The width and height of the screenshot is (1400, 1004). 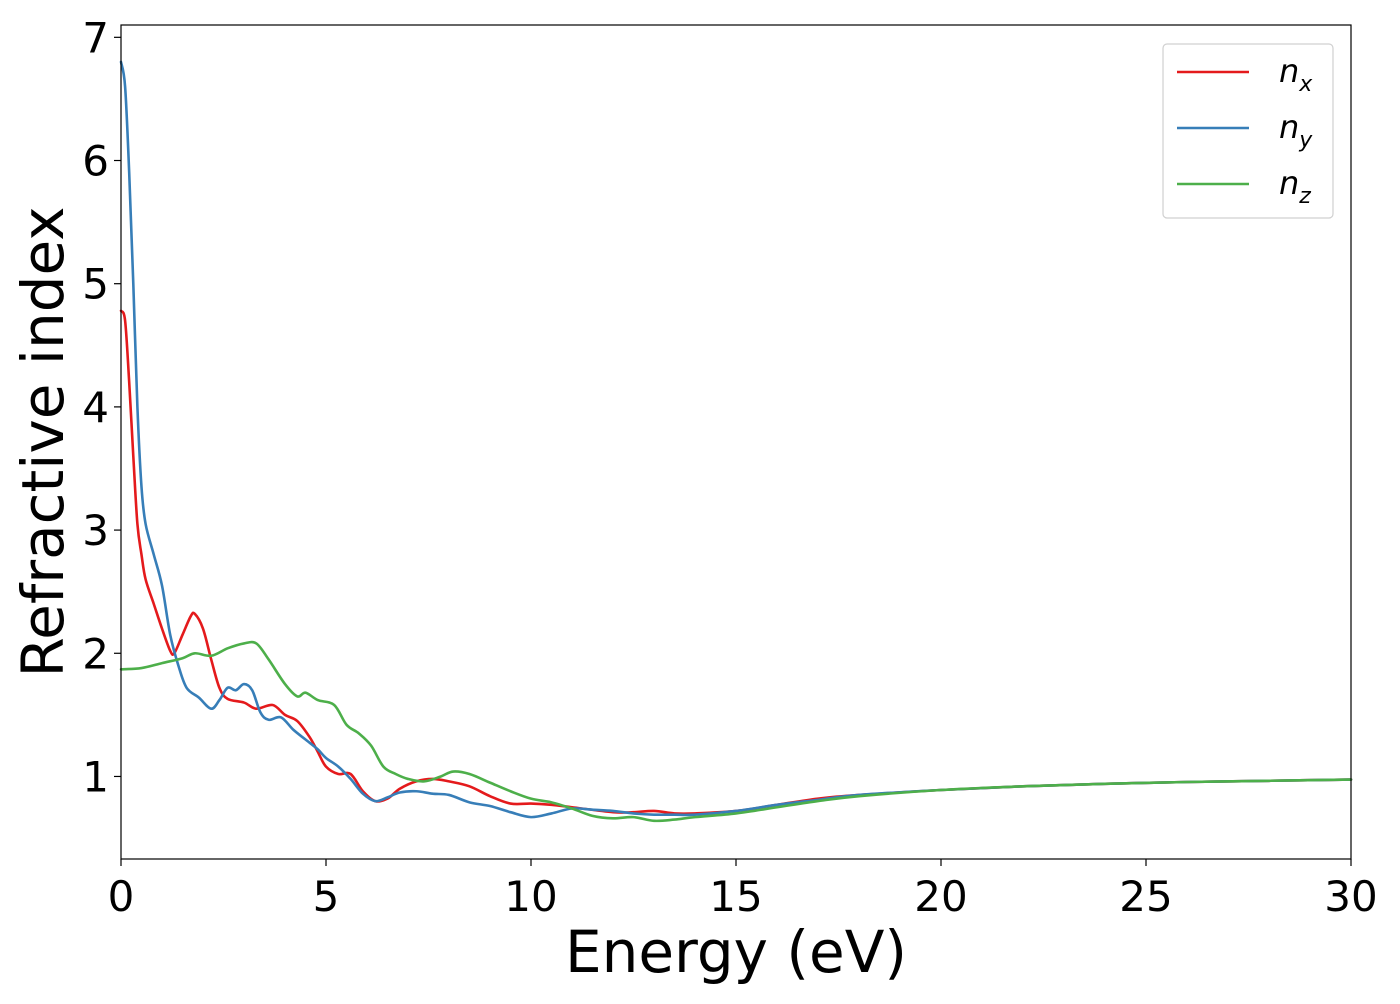 What do you see at coordinates (1295, 186) in the screenshot?
I see `legend-label-nz: nz` at bounding box center [1295, 186].